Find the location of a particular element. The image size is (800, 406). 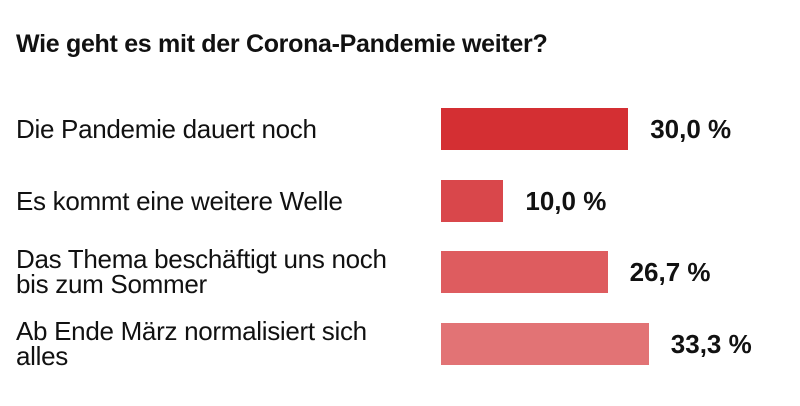

value-label: 33,3 % is located at coordinates (711, 343).